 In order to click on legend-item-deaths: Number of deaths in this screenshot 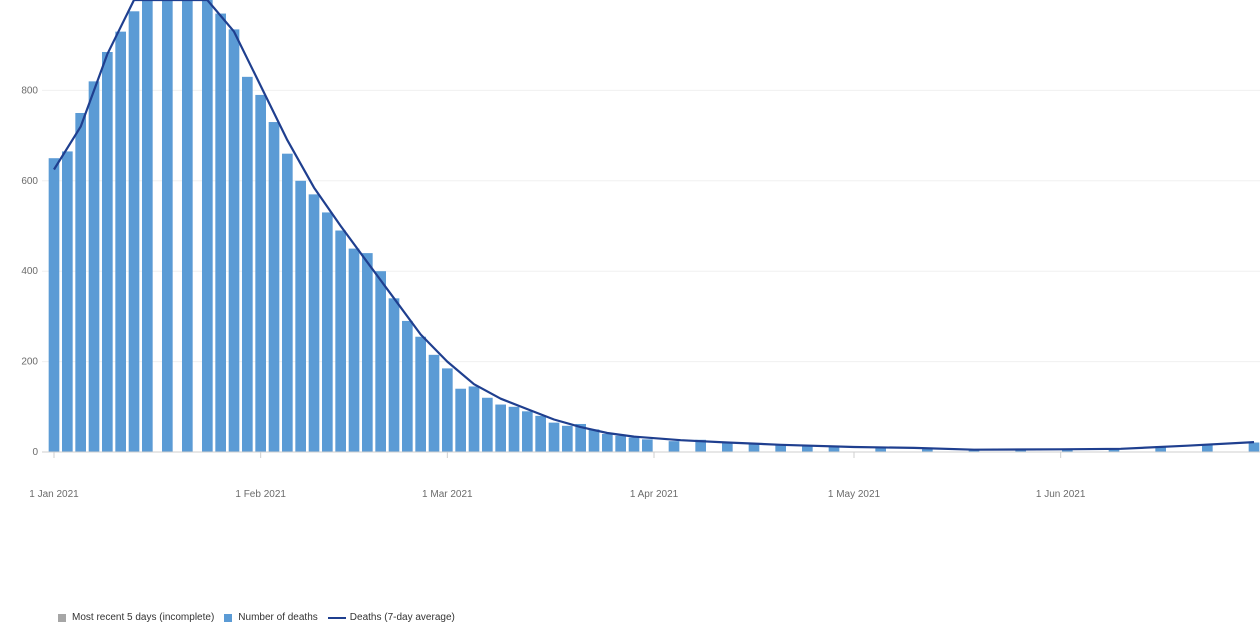, I will do `click(271, 617)`.